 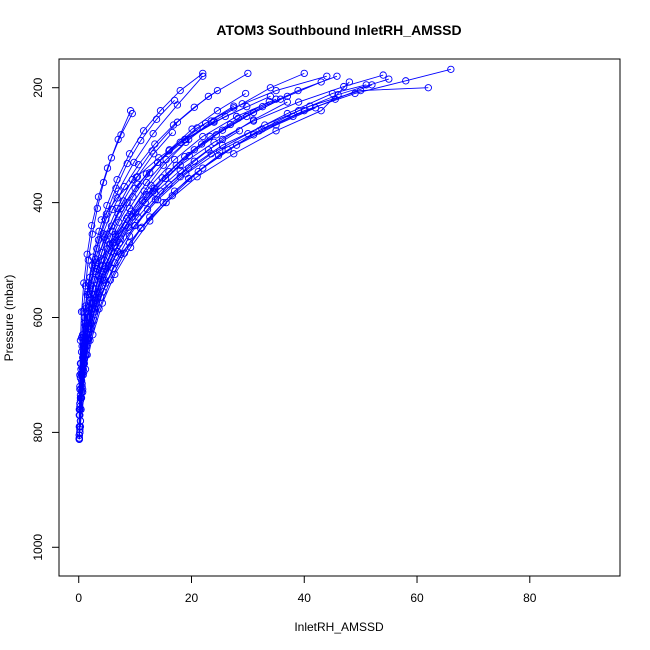 What do you see at coordinates (38, 432) in the screenshot?
I see `y-tick-label: 800` at bounding box center [38, 432].